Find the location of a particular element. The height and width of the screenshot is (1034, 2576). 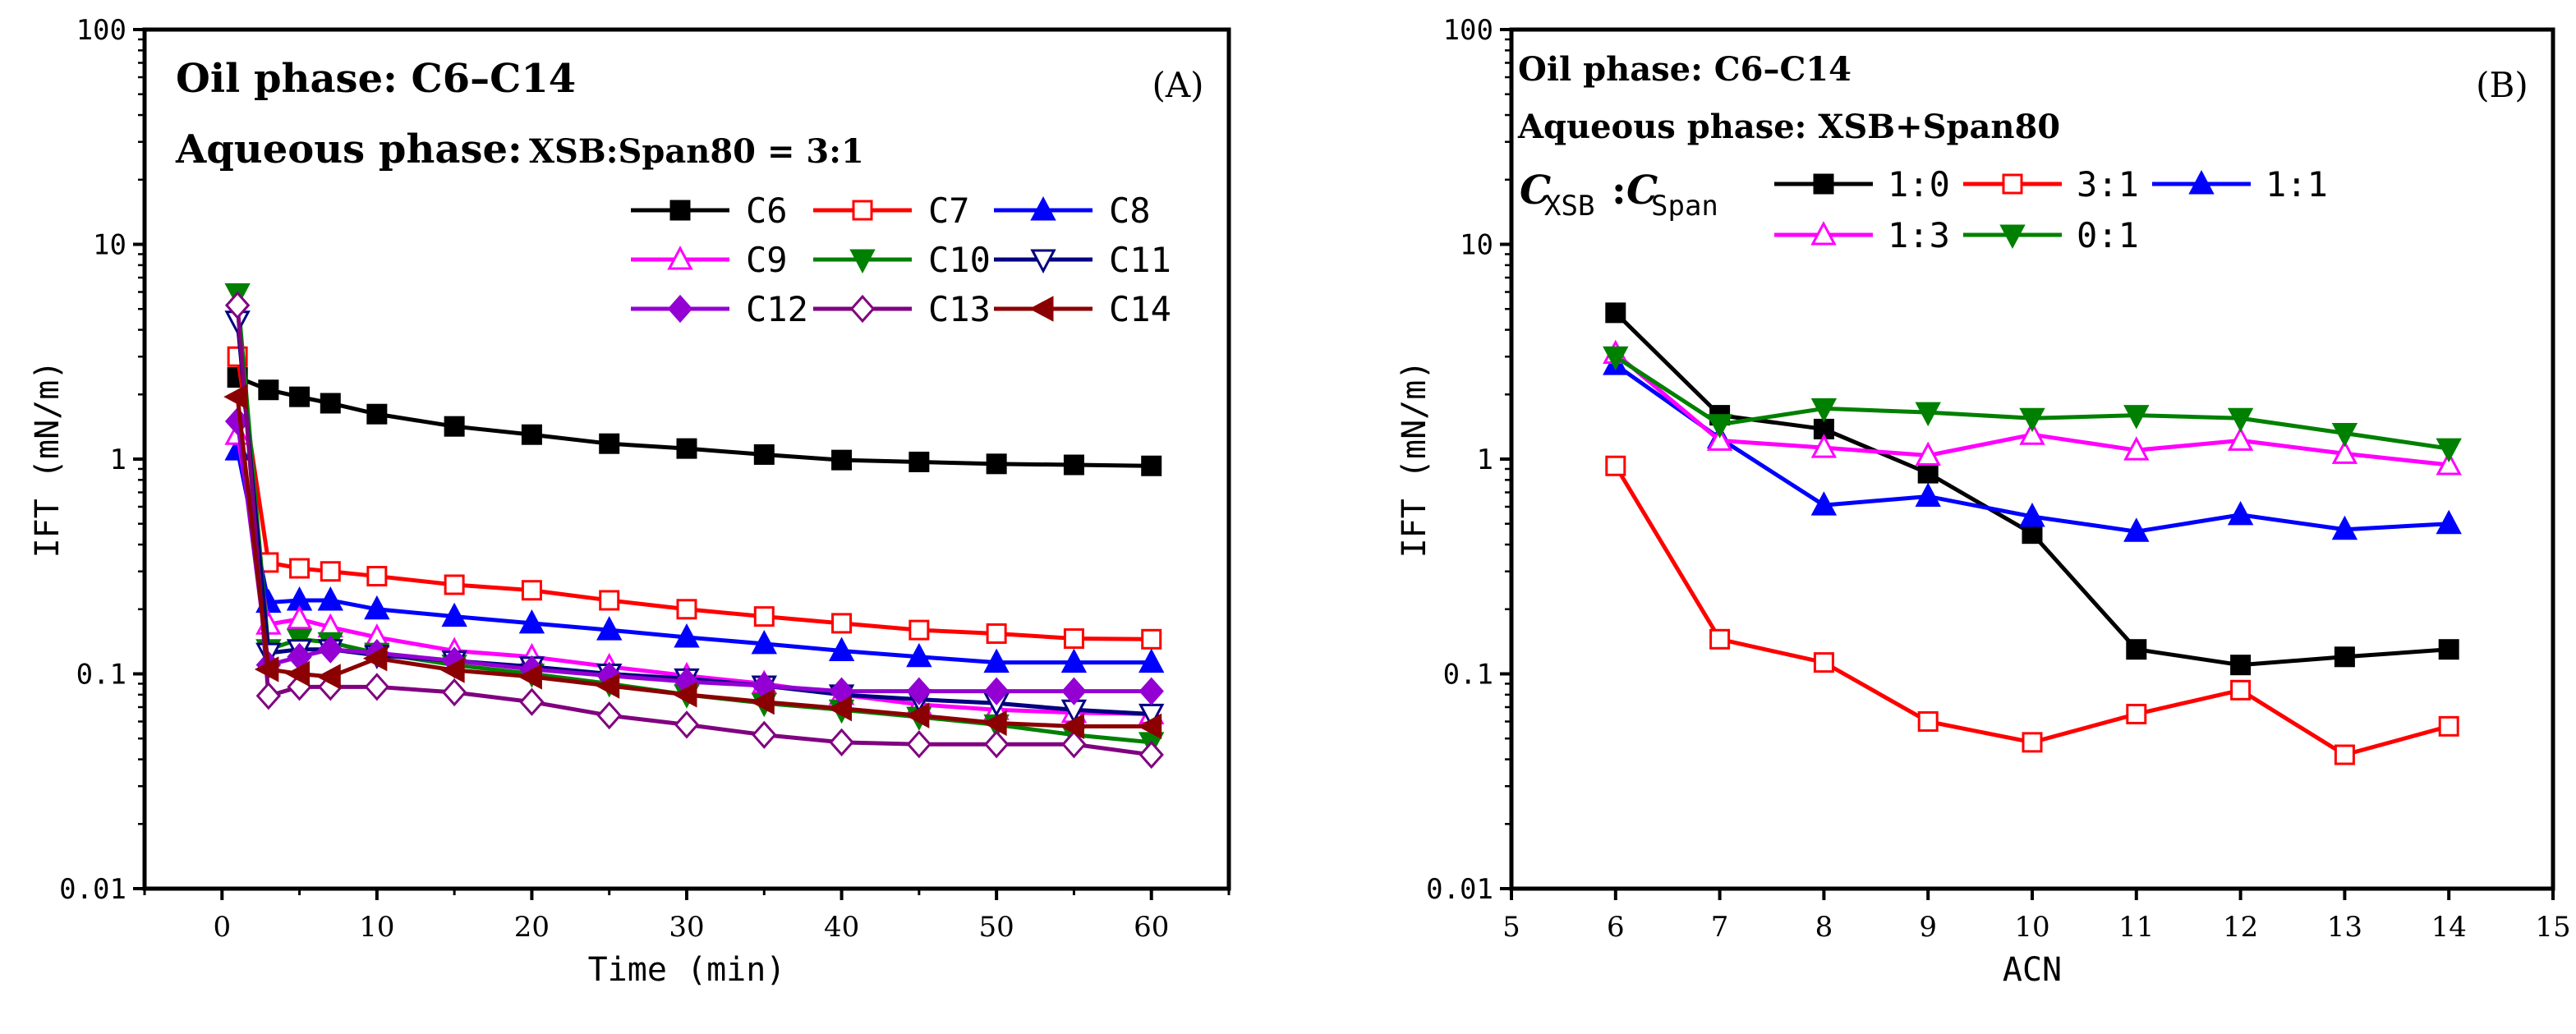

panel-a-series-c6 is located at coordinates (694, 421).